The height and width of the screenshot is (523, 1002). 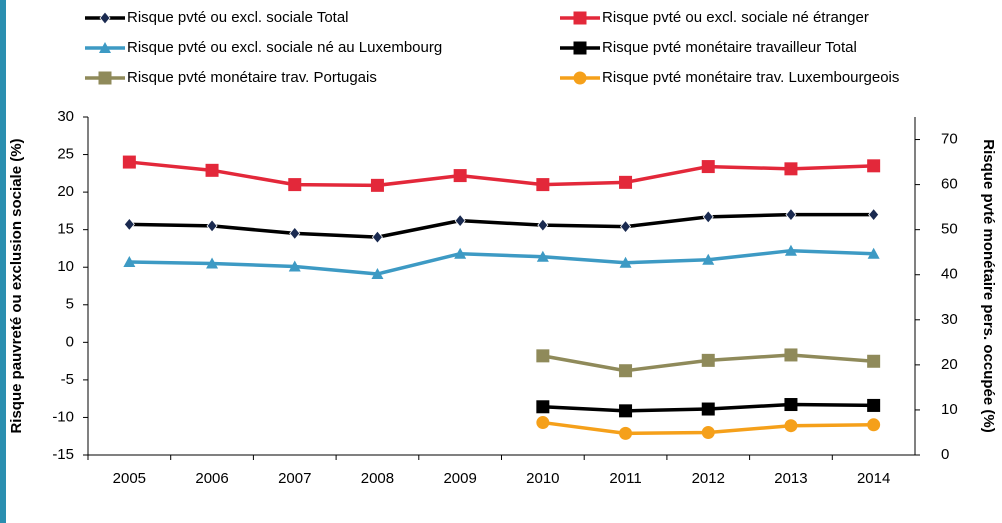 I want to click on y-tick-label: 10, so click(x=65, y=266).